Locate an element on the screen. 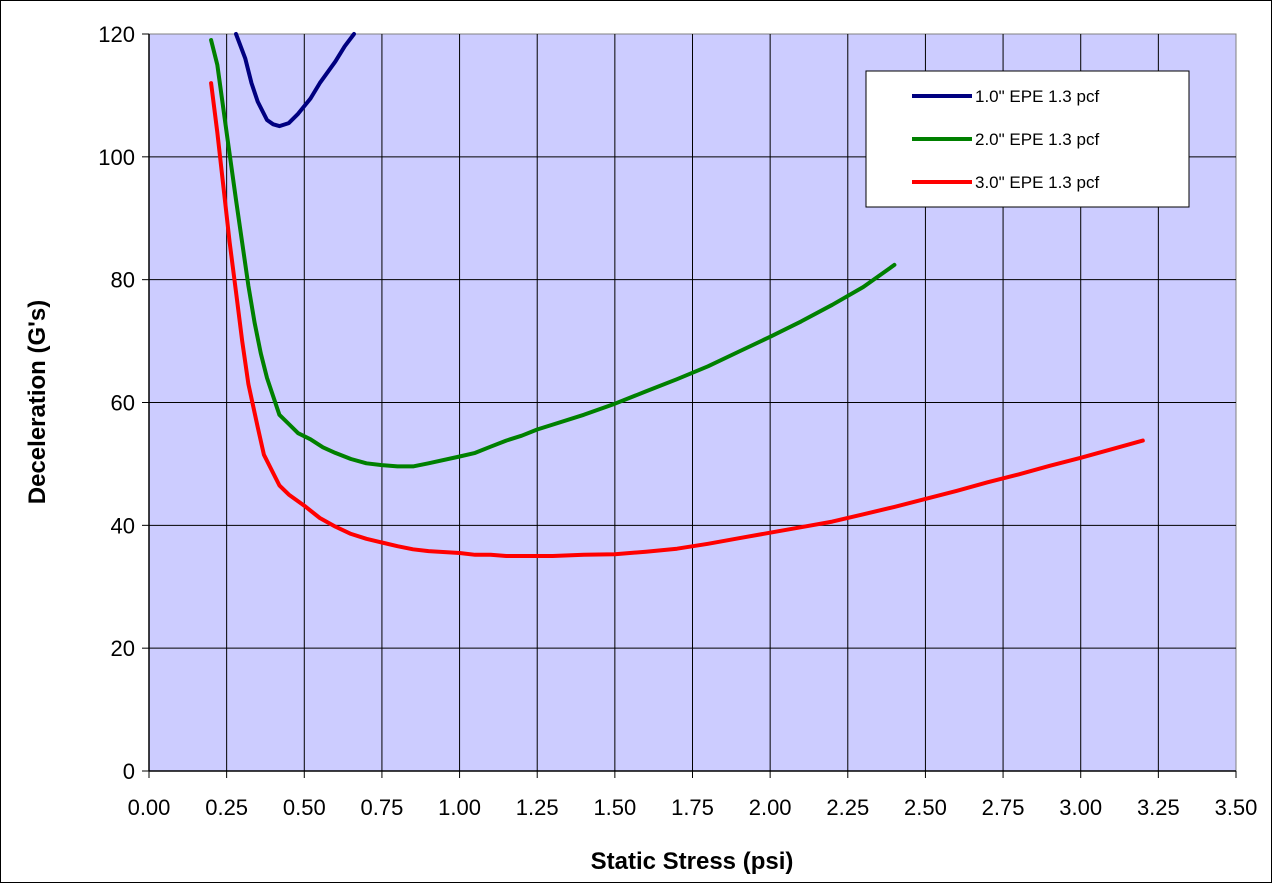 This screenshot has height=883, width=1272. y-tick-labels: 0 20 40 60 80 100 120 is located at coordinates (116, 403).